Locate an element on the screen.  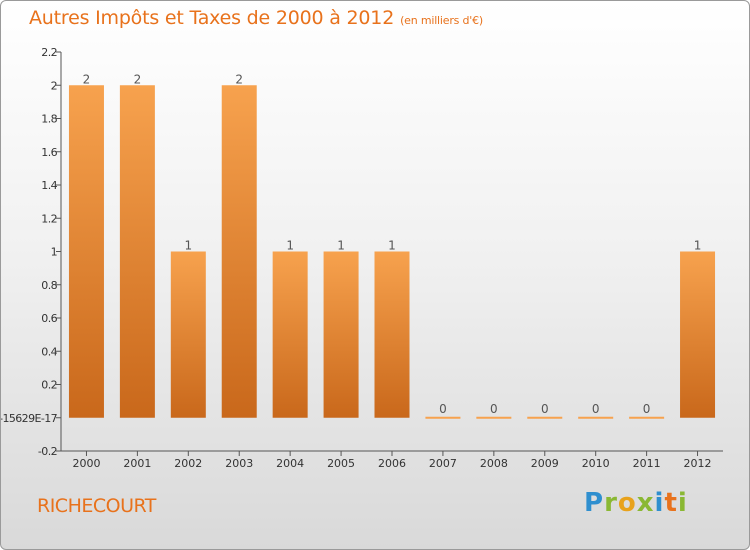
y-tick-label: -15629E-17 is located at coordinates (29, 418).